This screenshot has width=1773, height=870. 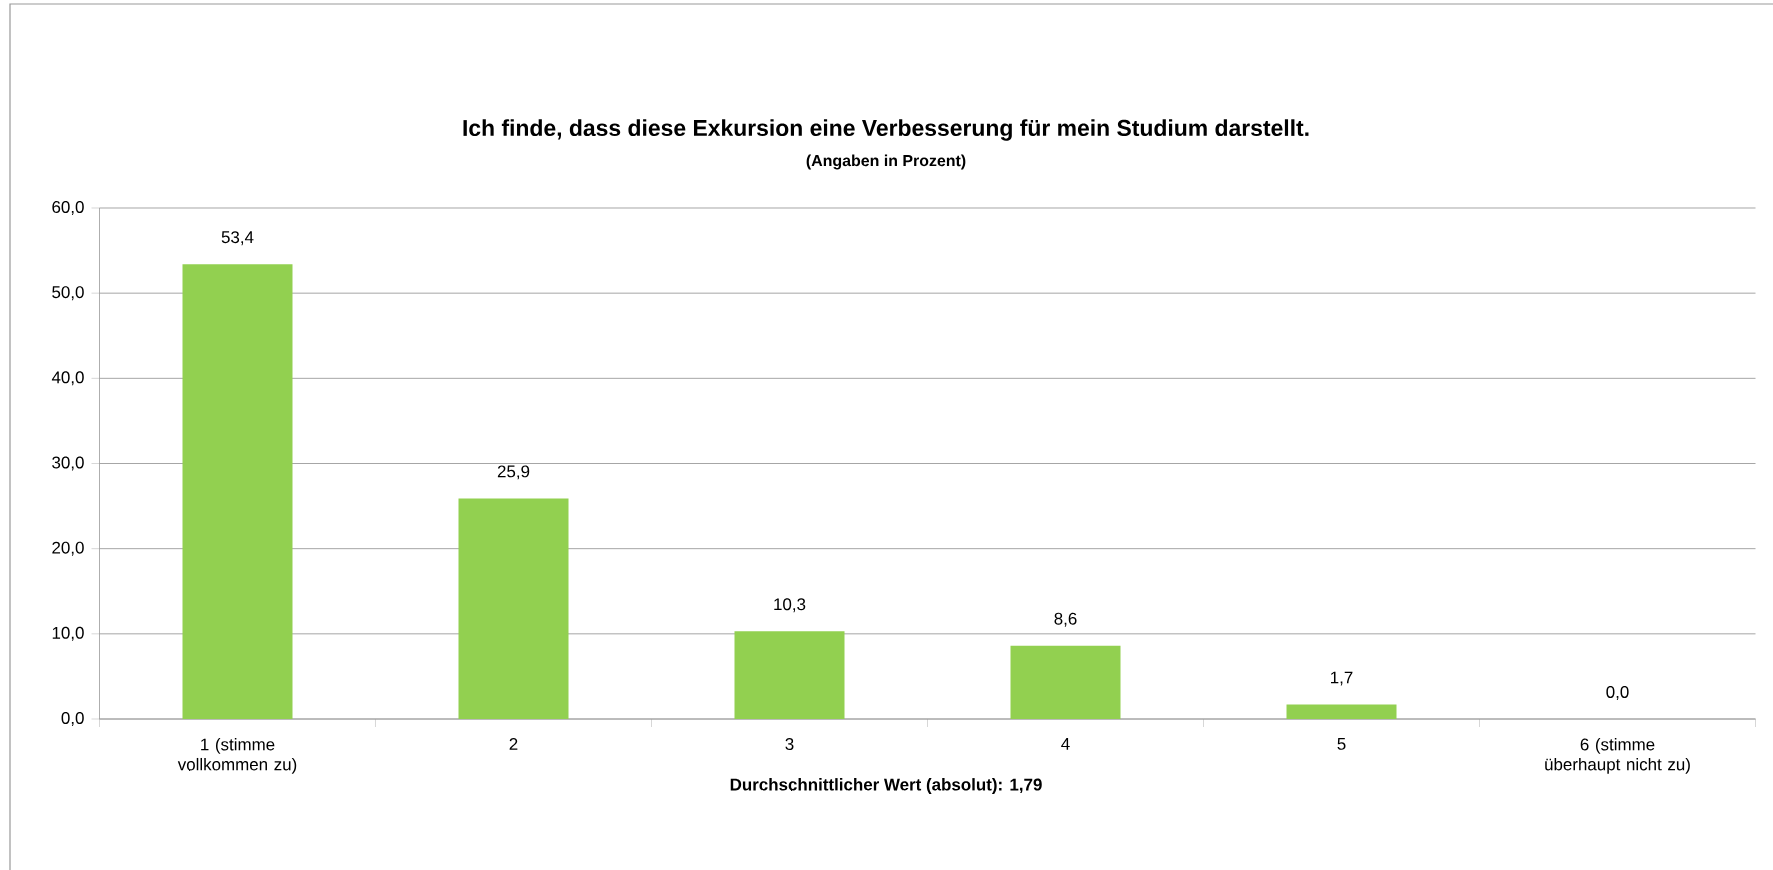 I want to click on data-label: 0,0, so click(x=1617, y=692).